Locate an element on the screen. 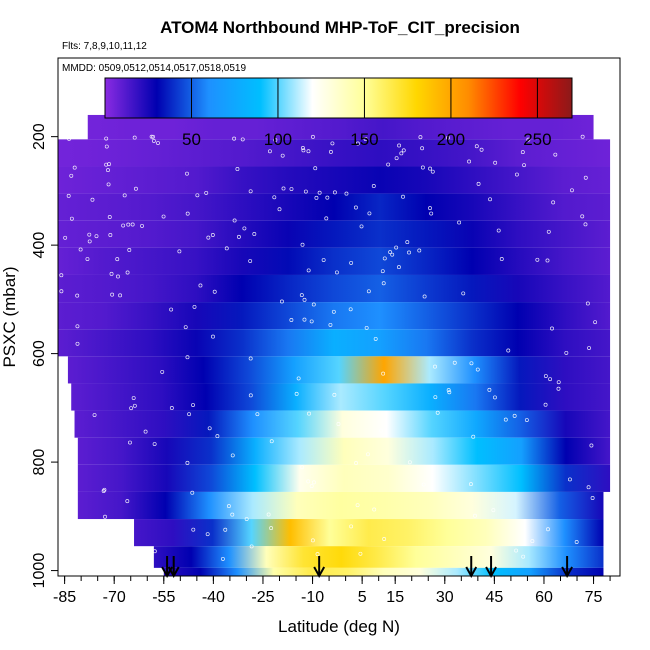 This screenshot has height=650, width=650. y-axis: 200 400 600 800 1000 is located at coordinates (44, 355).